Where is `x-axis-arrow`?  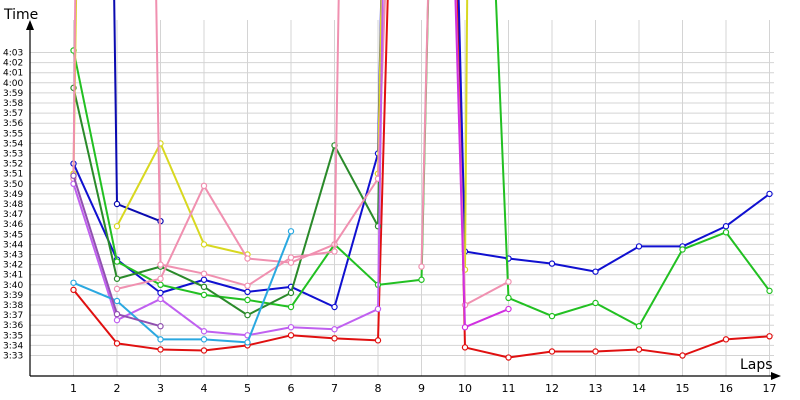
x-axis-arrow is located at coordinates (776, 376).